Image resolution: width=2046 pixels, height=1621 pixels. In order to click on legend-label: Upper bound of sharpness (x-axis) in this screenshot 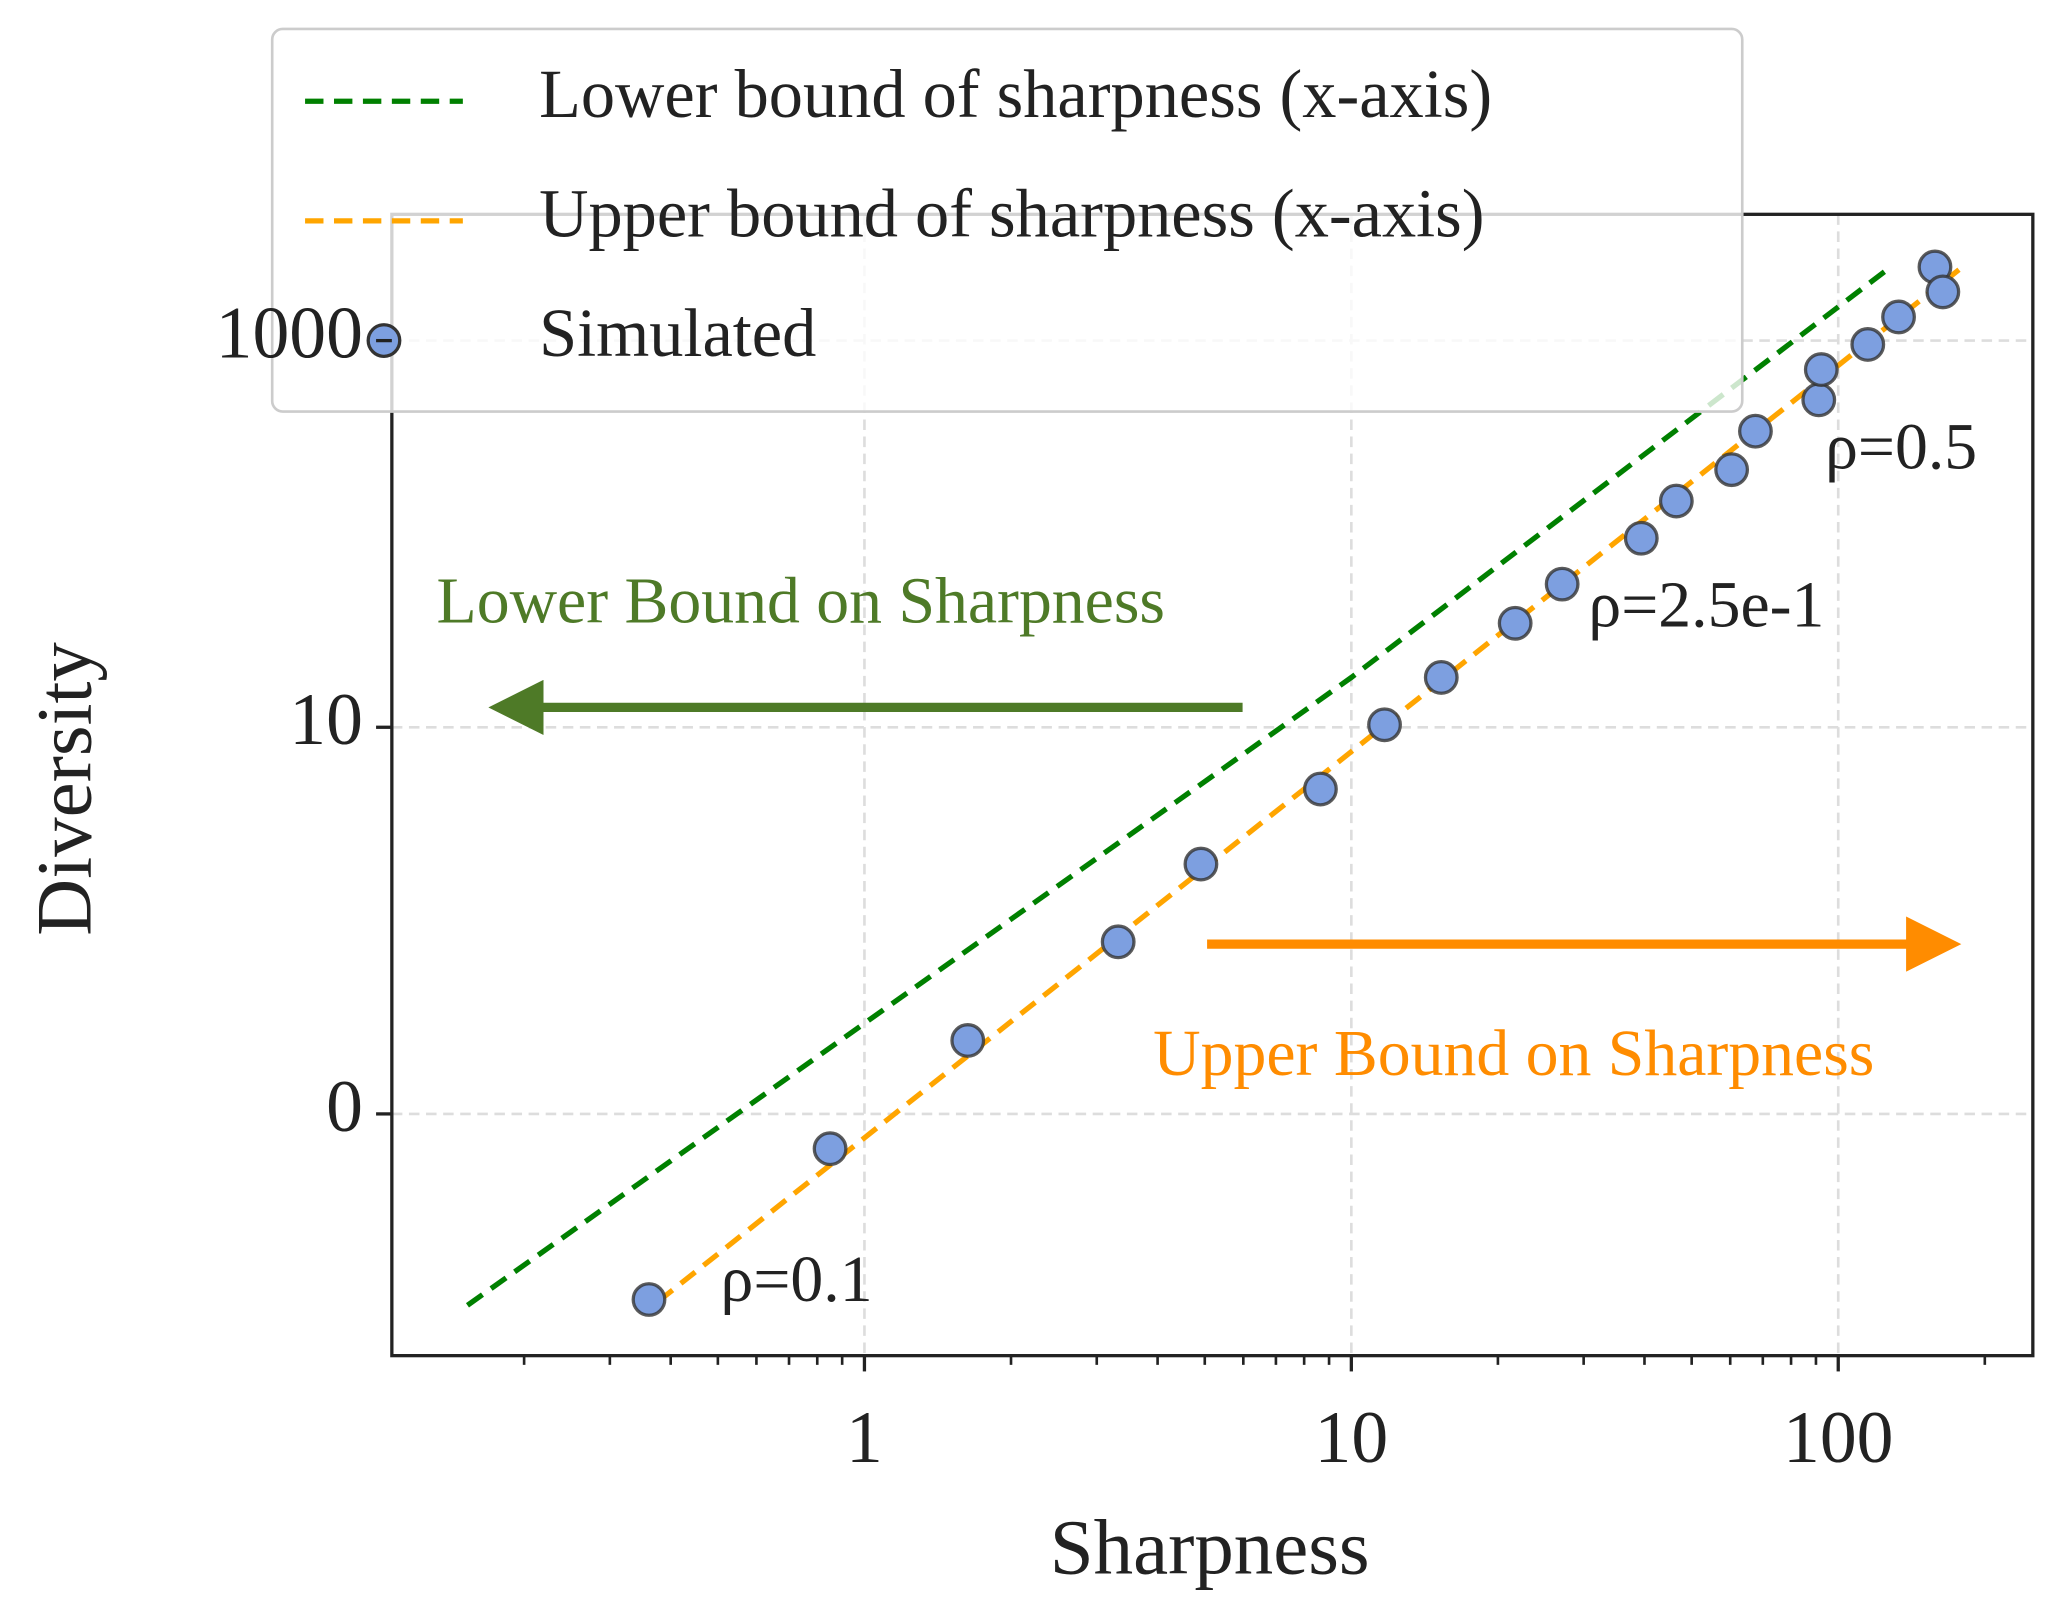, I will do `click(1011, 214)`.